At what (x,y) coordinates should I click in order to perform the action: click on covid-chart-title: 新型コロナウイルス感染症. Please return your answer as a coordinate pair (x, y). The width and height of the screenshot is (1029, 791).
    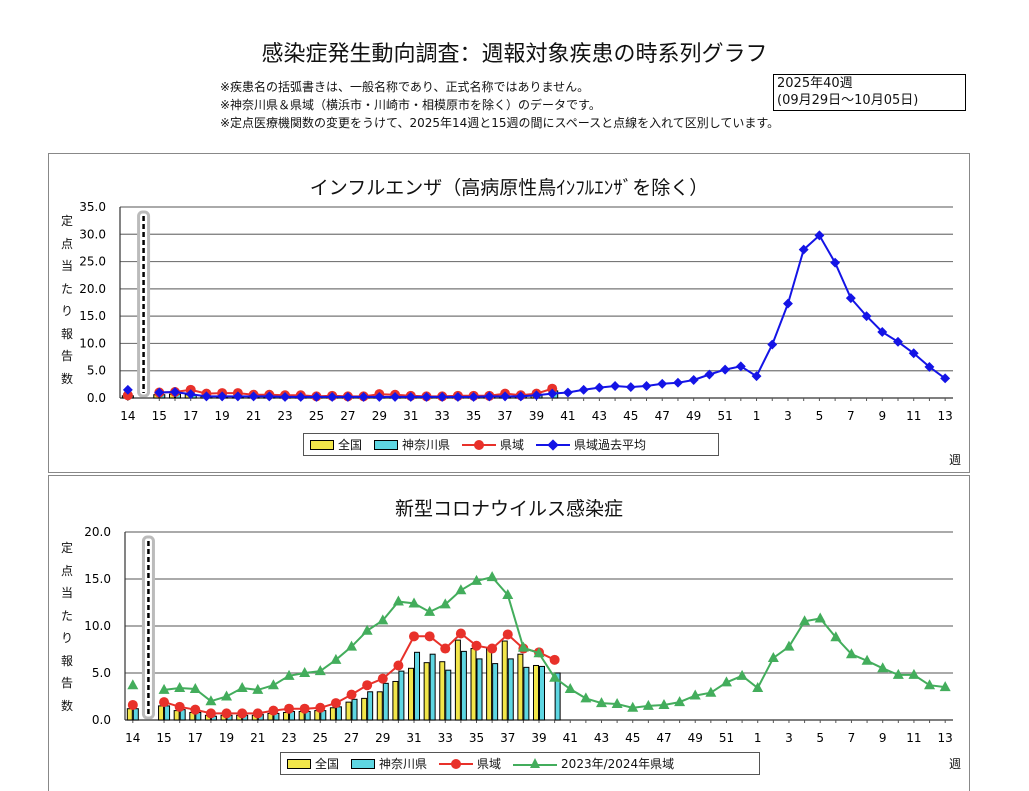
    Looking at the image, I should click on (508, 509).